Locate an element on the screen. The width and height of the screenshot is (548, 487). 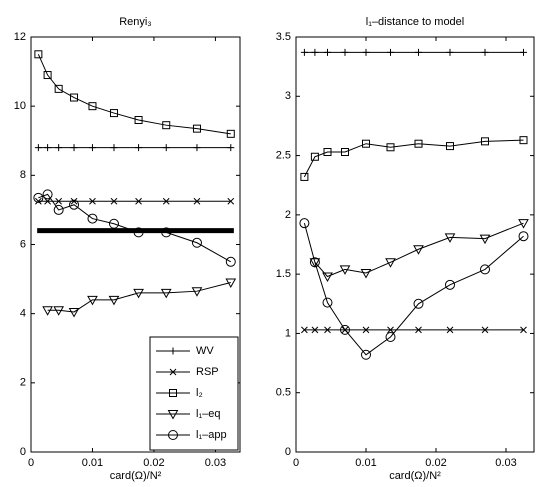
legend-label: WV is located at coordinates (205, 351).